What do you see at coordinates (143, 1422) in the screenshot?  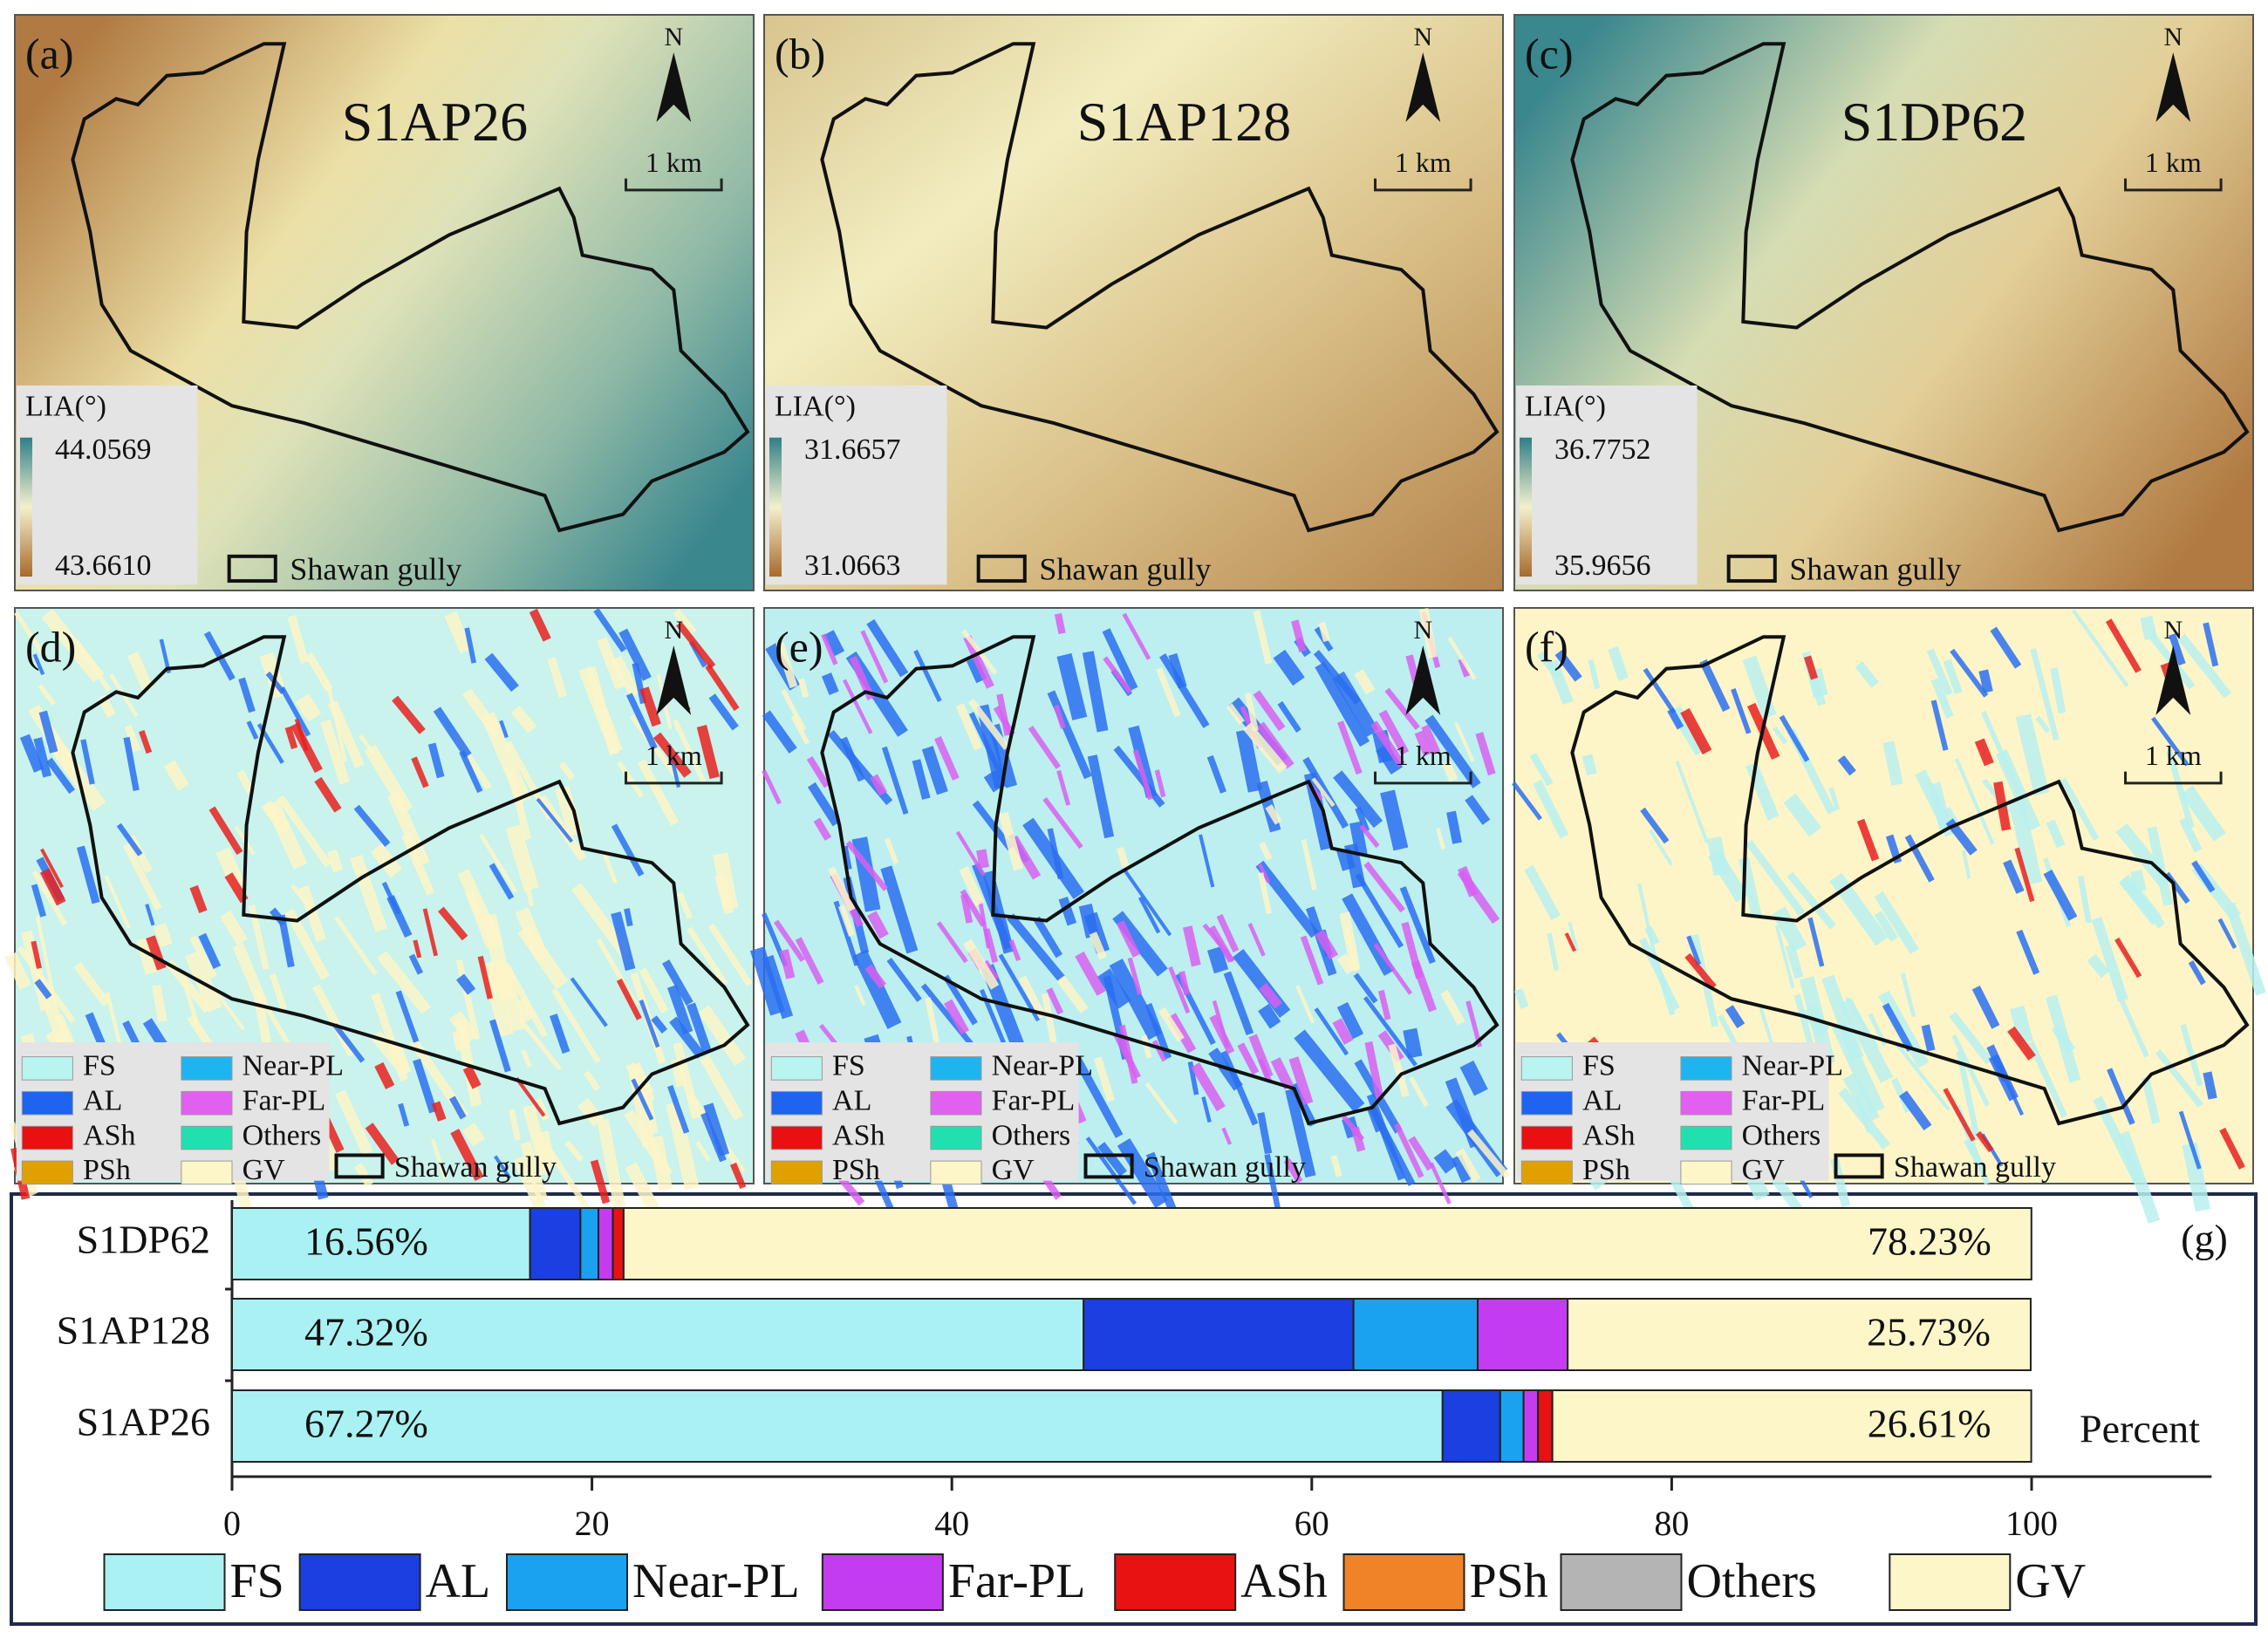 I see `y-tick-label: S1AP26` at bounding box center [143, 1422].